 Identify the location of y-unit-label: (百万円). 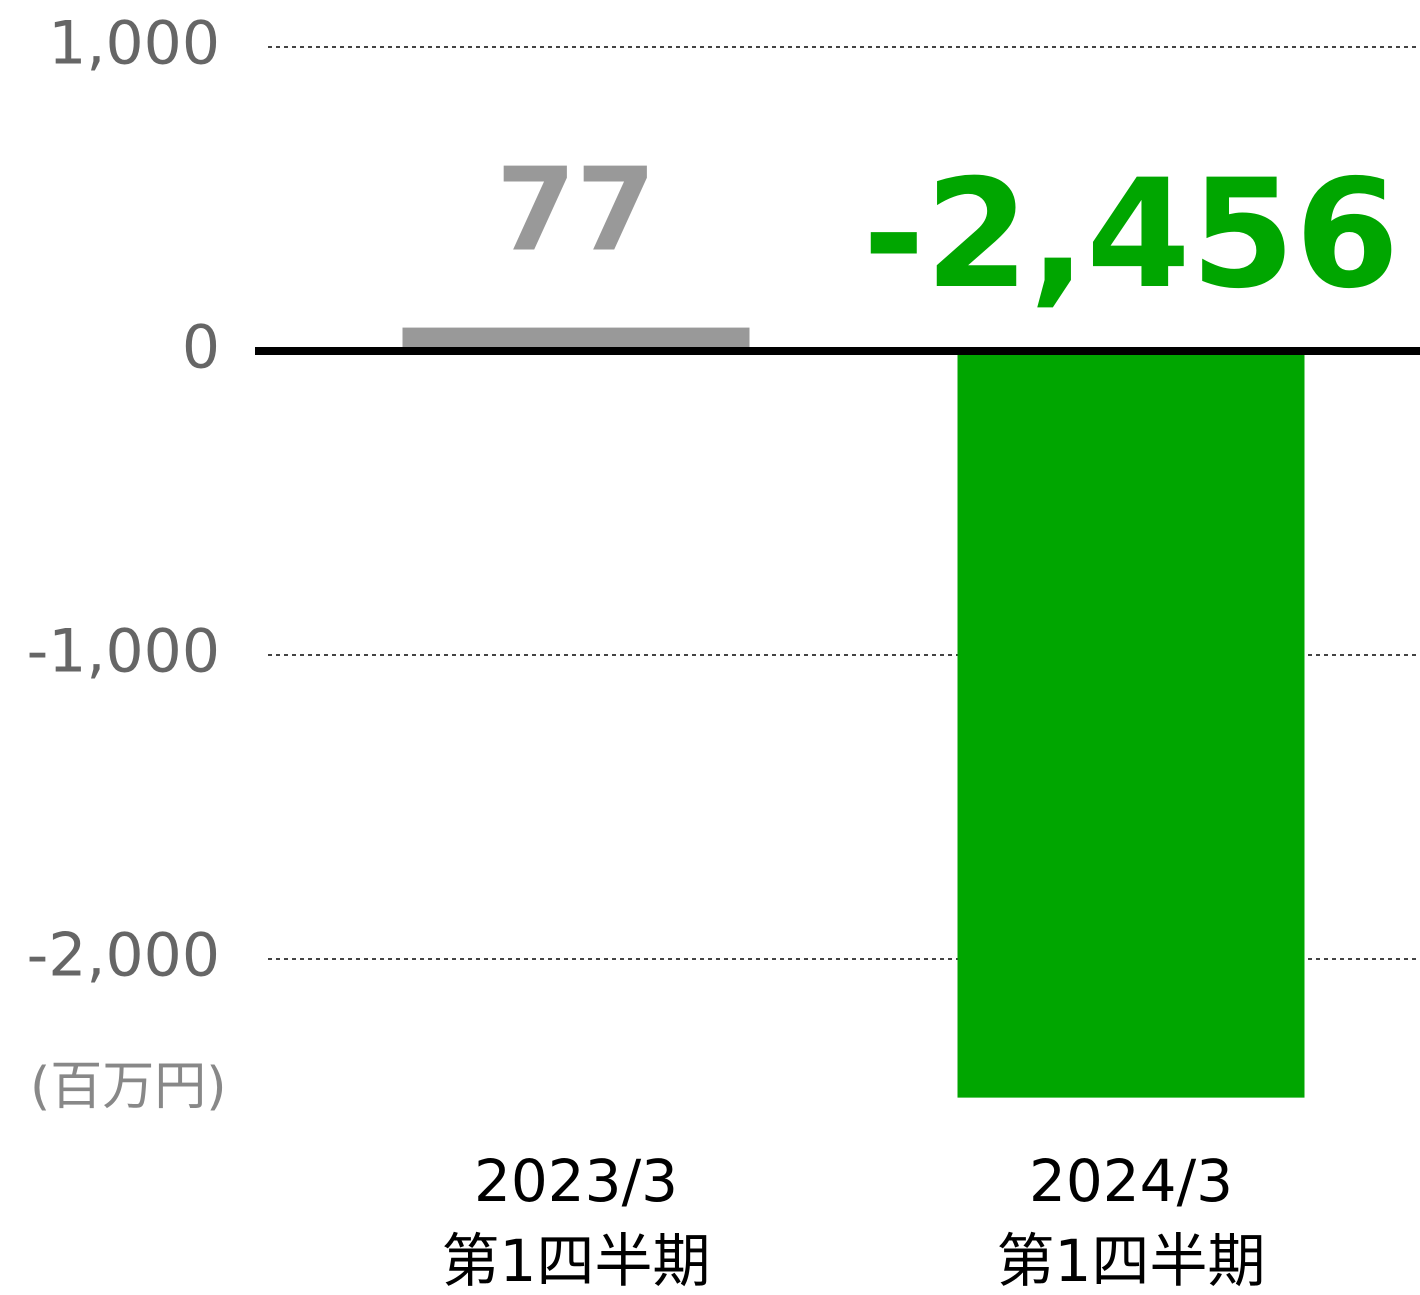
(128, 1087).